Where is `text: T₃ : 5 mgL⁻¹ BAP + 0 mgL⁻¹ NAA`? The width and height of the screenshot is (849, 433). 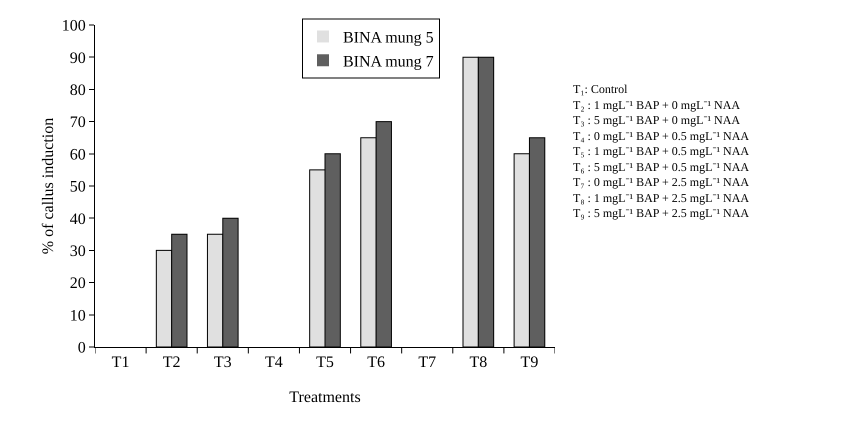
text: T₃ : 5 mgL⁻¹ BAP + 0 mgL⁻¹ NAA is located at coordinates (656, 120).